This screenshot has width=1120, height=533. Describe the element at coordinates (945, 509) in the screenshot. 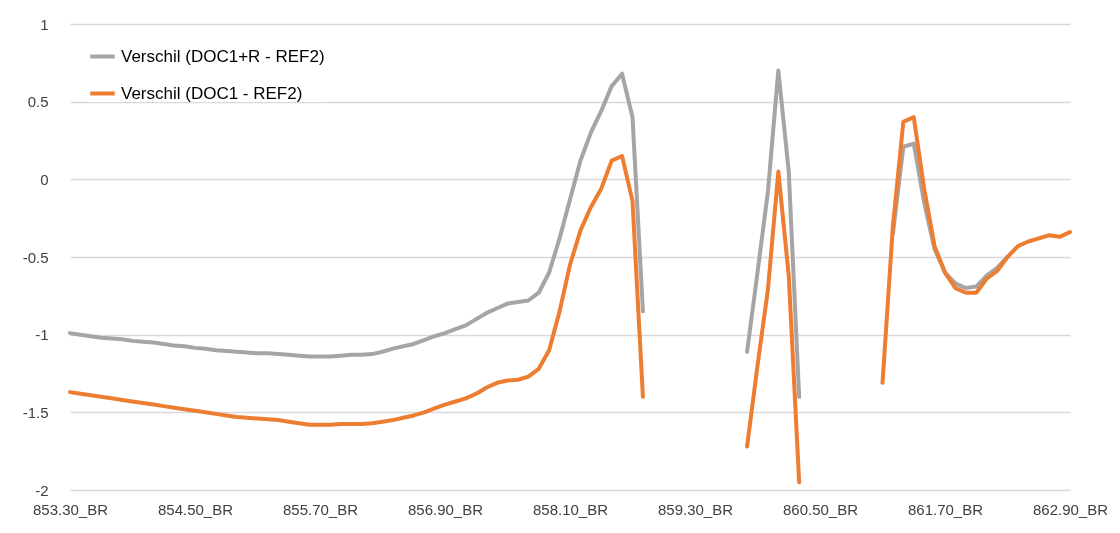

I see `x-tick-label: 861.70_BR` at that location.